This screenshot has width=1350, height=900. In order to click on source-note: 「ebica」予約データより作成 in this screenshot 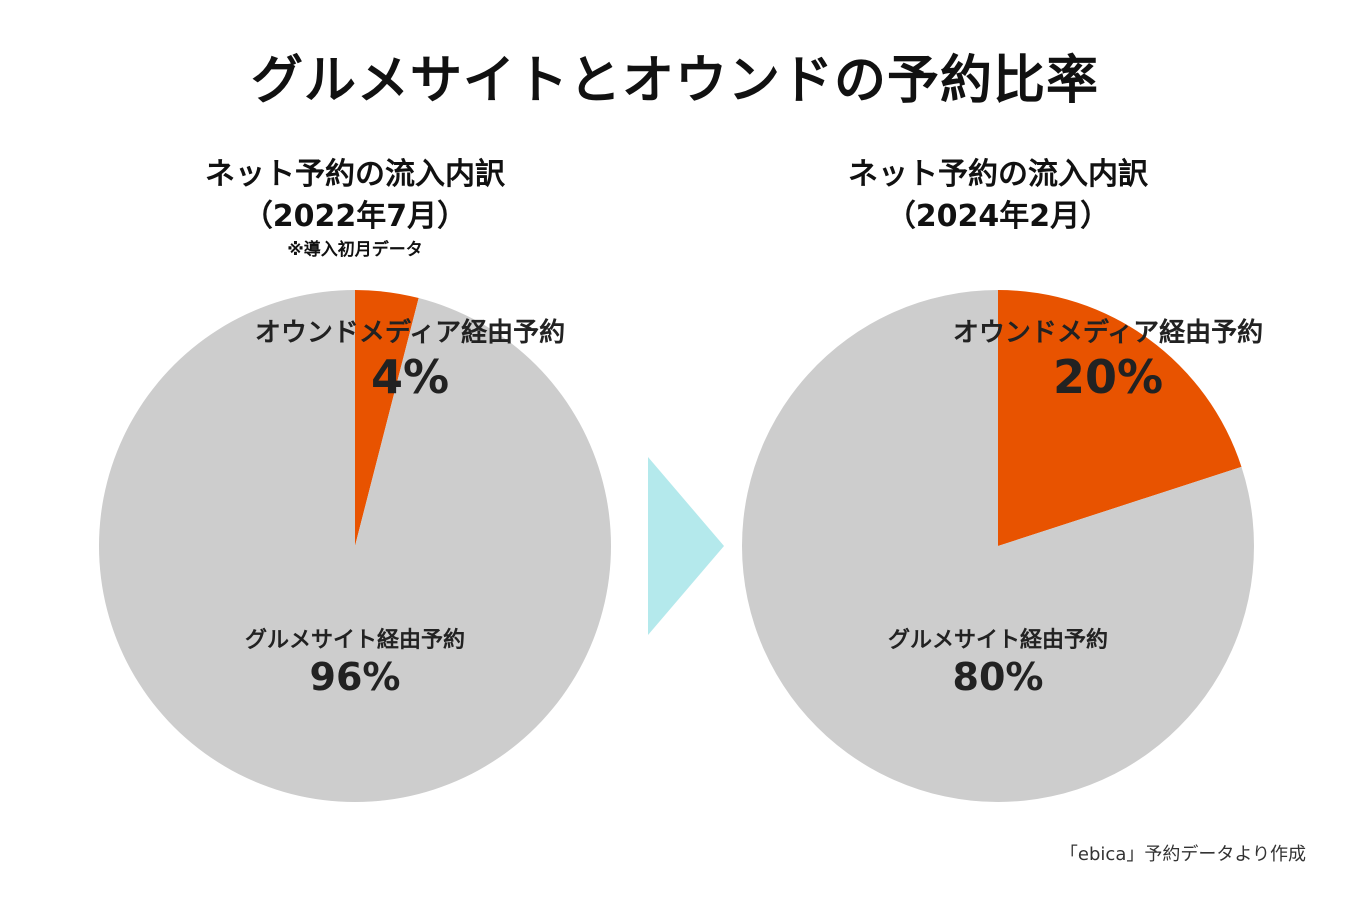, I will do `click(1182, 854)`.